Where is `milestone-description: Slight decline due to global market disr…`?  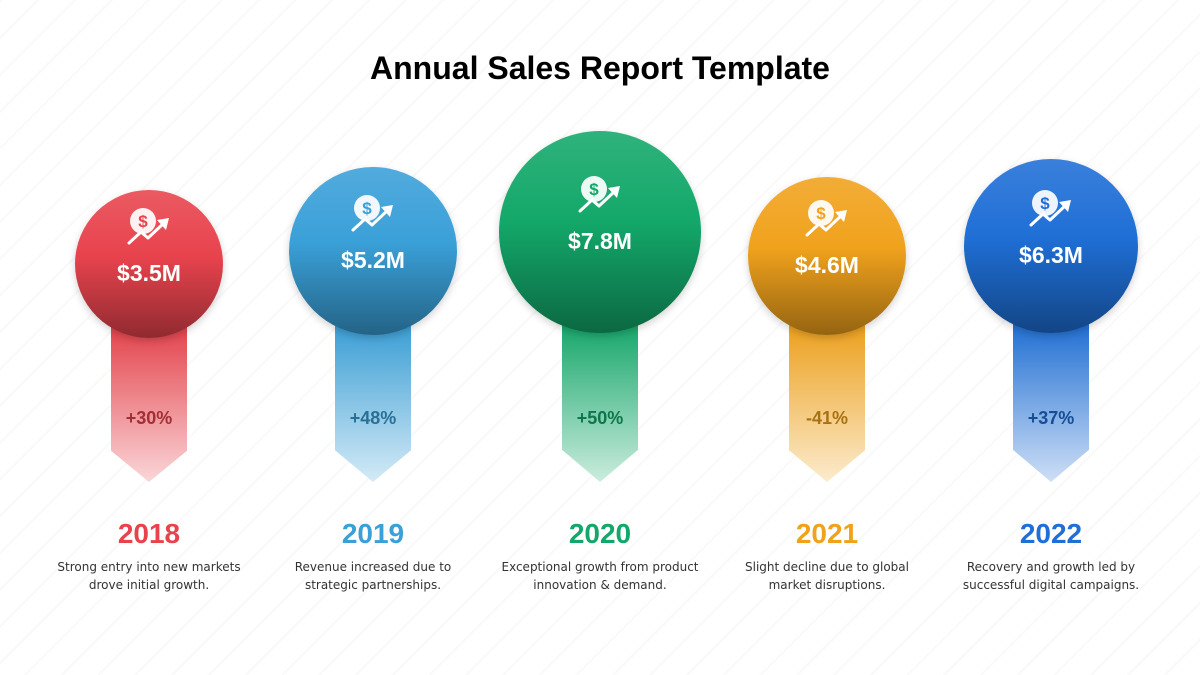
milestone-description: Slight decline due to global market disr… is located at coordinates (827, 576).